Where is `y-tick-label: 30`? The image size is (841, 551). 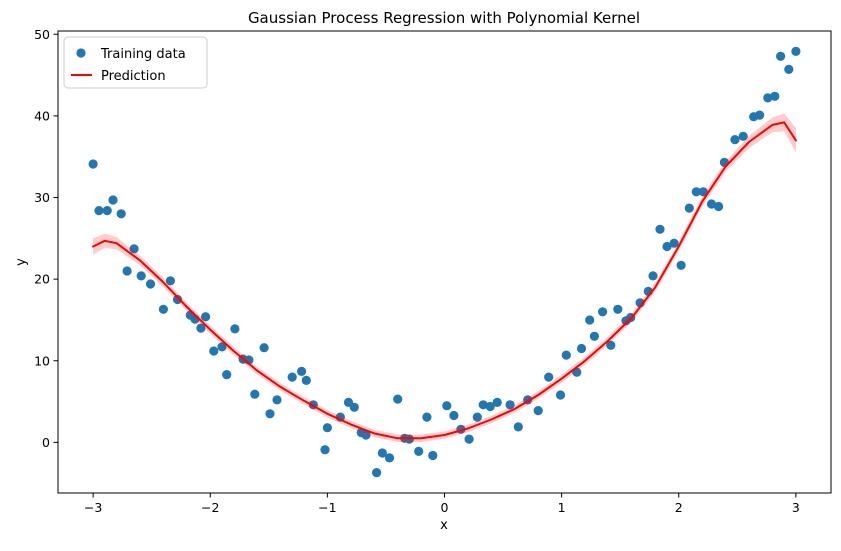 y-tick-label: 30 is located at coordinates (42, 197).